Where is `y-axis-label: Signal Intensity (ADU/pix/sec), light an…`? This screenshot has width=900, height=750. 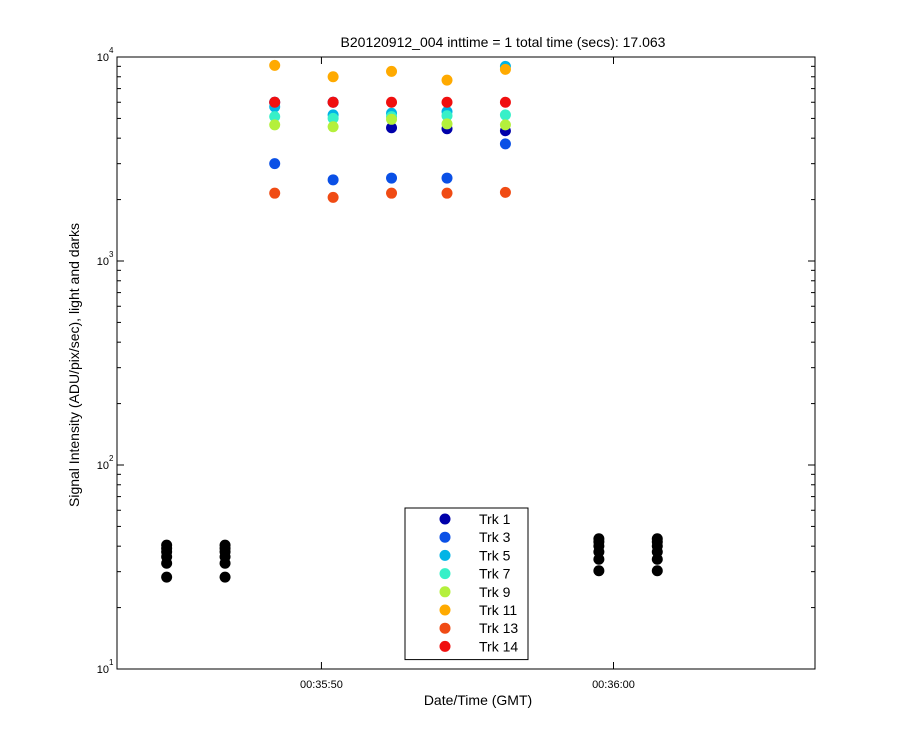 y-axis-label: Signal Intensity (ADU/pix/sec), light an… is located at coordinates (74, 365).